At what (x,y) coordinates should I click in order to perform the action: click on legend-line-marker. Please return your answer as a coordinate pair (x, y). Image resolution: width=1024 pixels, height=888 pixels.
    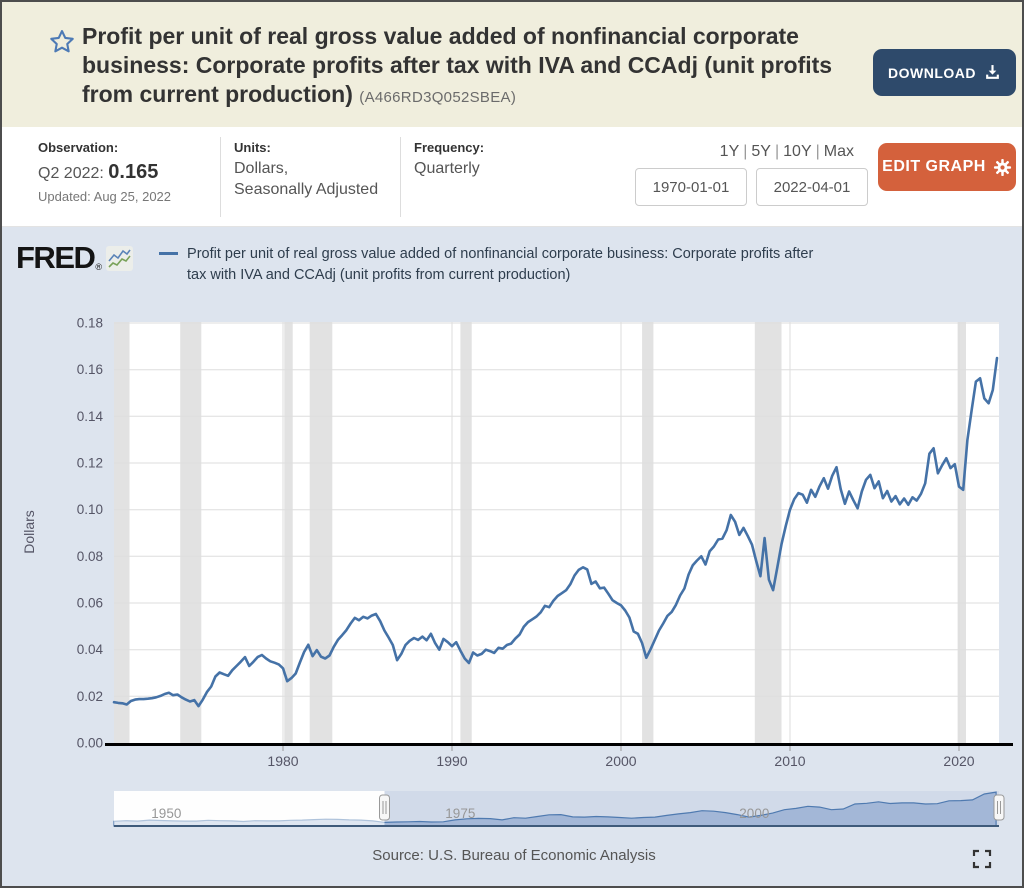
    Looking at the image, I should click on (169, 253).